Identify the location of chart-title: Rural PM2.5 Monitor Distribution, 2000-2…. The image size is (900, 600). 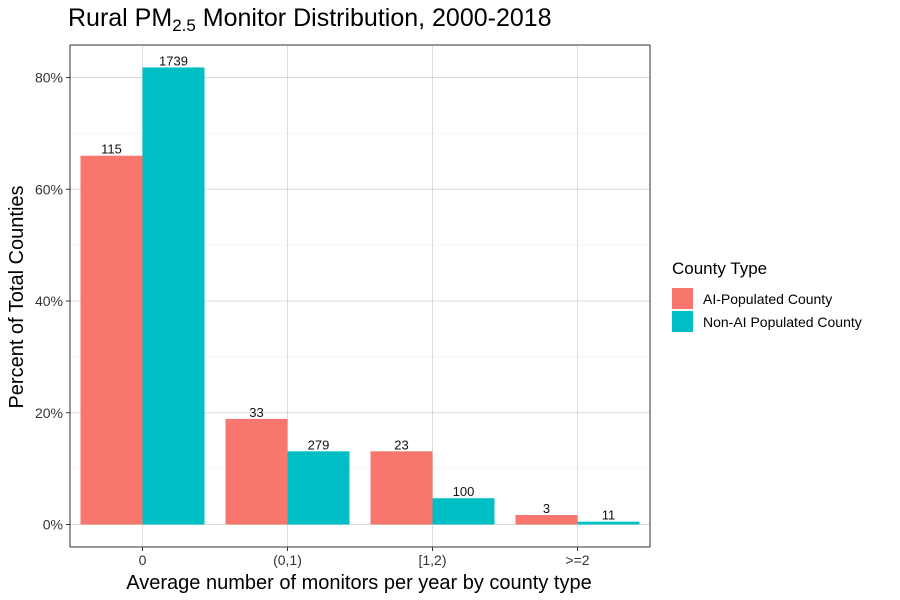
(310, 20).